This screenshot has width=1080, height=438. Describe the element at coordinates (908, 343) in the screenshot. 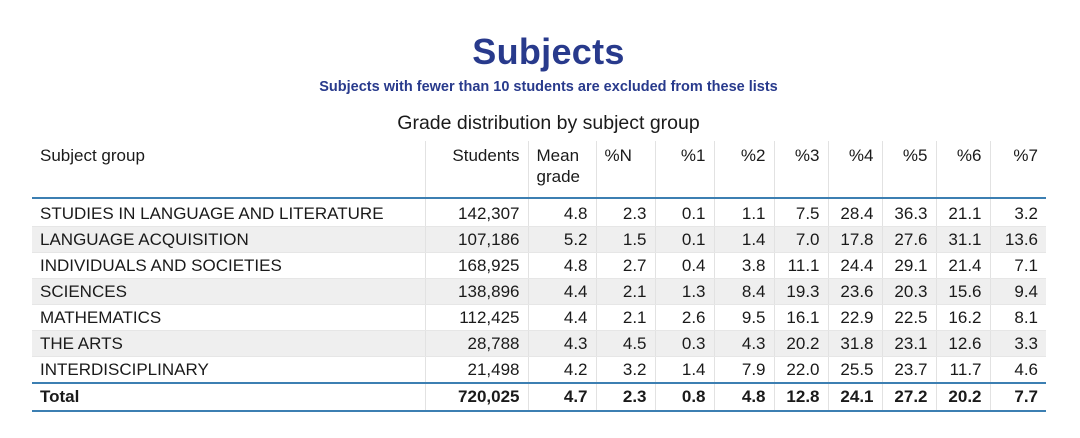

I see `cell-pct-5: 23.1` at that location.